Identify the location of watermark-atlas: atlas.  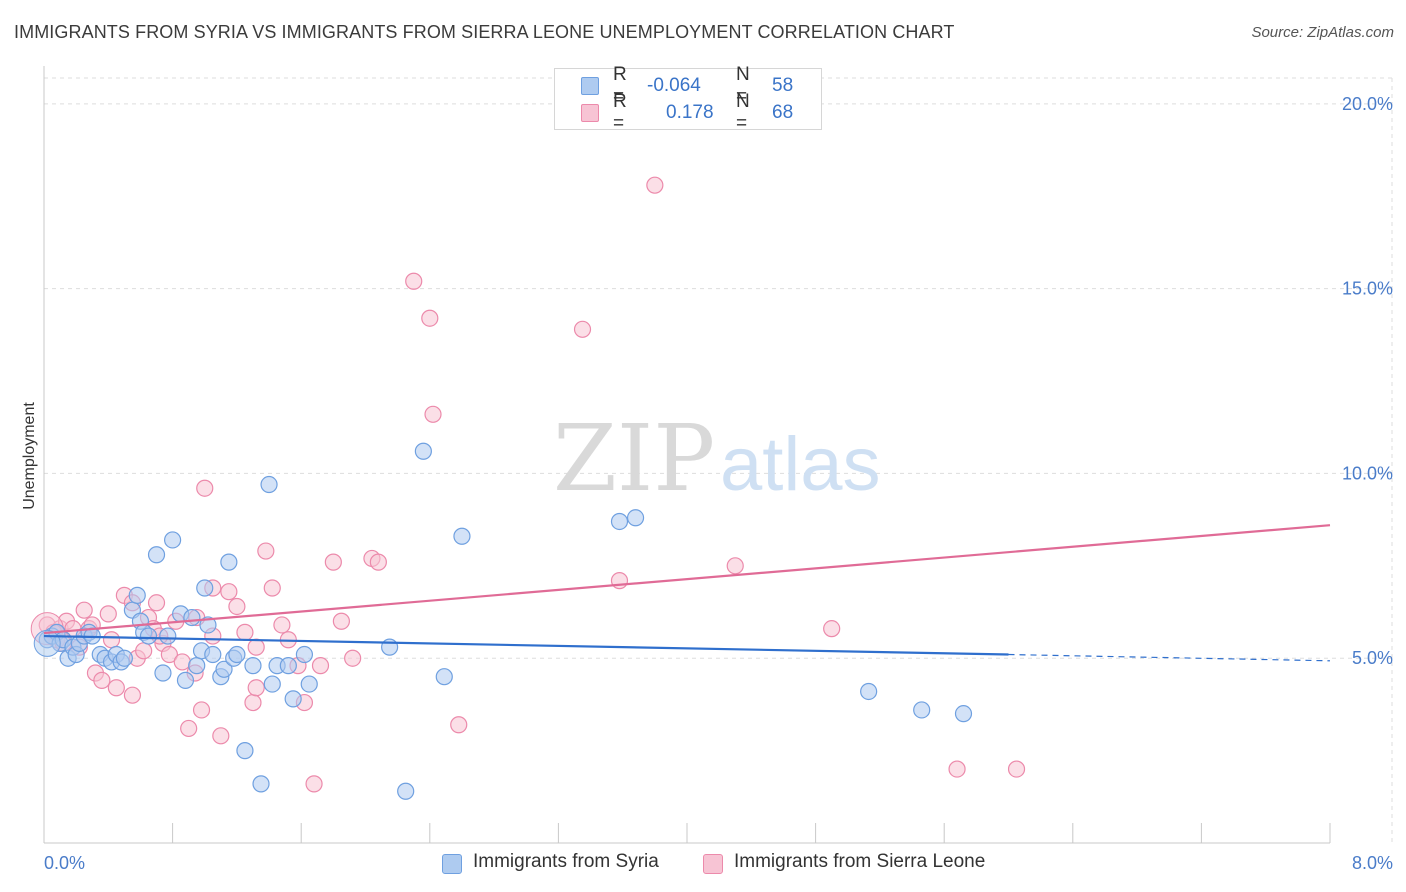
(800, 464).